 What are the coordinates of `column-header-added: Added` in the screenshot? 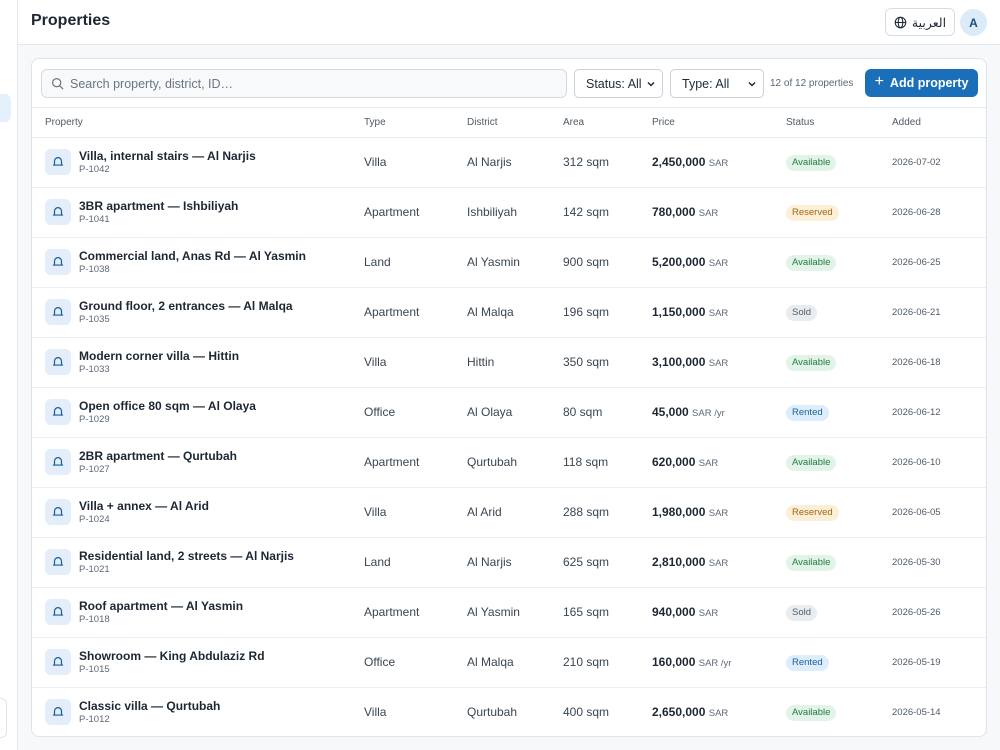 It's located at (939, 123).